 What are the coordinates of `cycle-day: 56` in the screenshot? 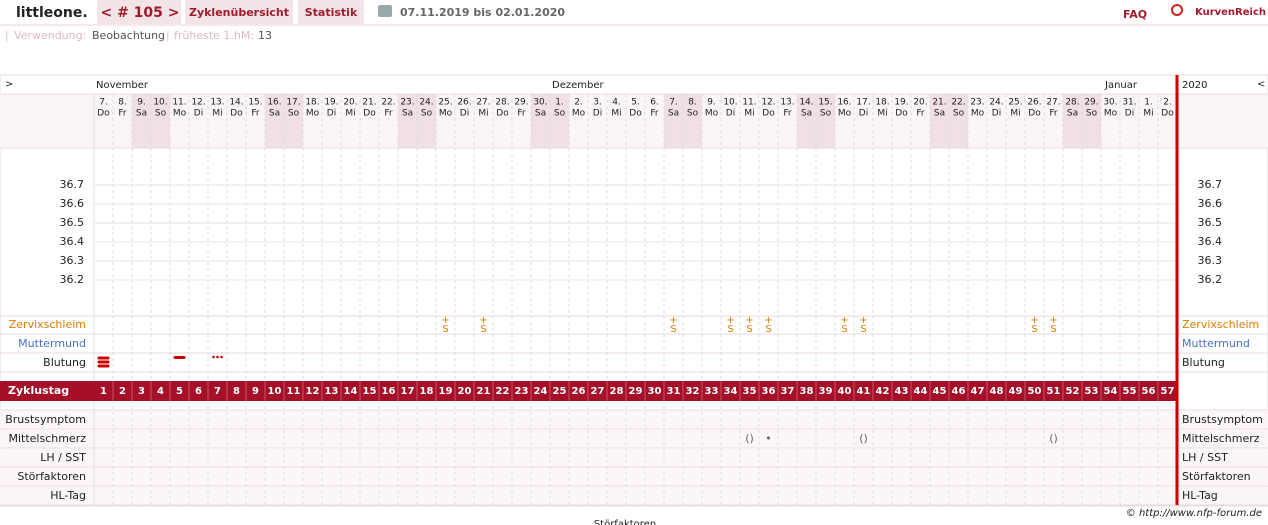 It's located at (1149, 391).